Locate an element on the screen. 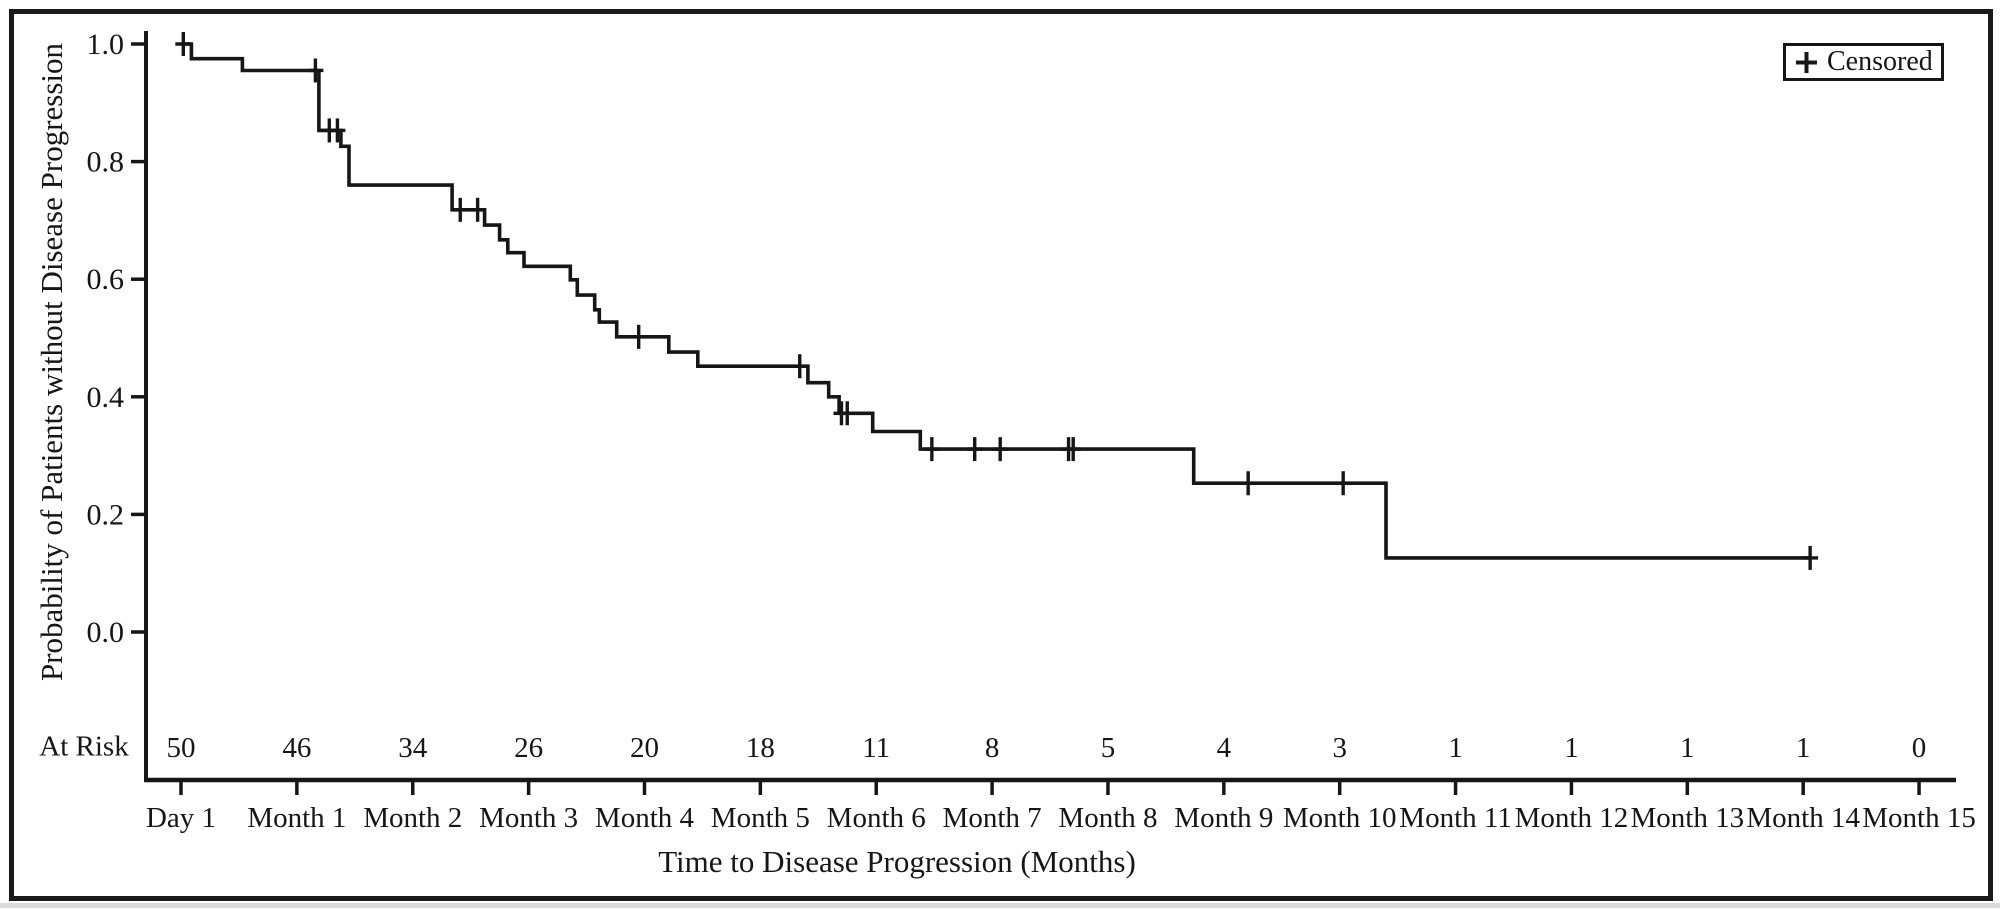 This screenshot has width=2000, height=910. x-tick-label: Month 5 is located at coordinates (760, 818).